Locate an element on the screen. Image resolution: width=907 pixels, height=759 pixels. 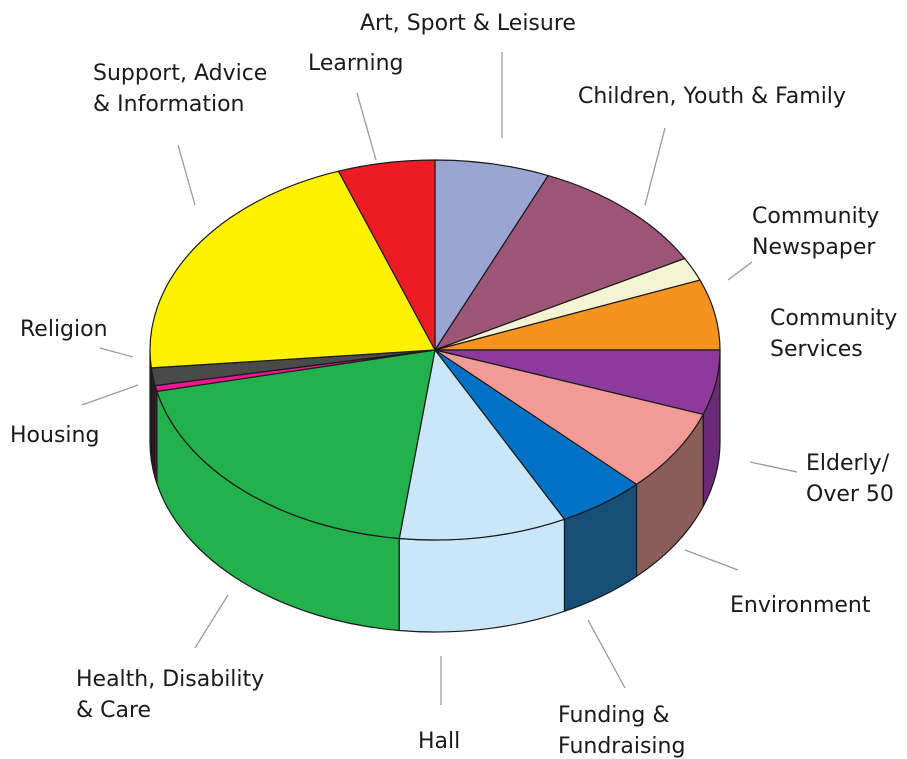
label-line: Housing is located at coordinates (54, 435).